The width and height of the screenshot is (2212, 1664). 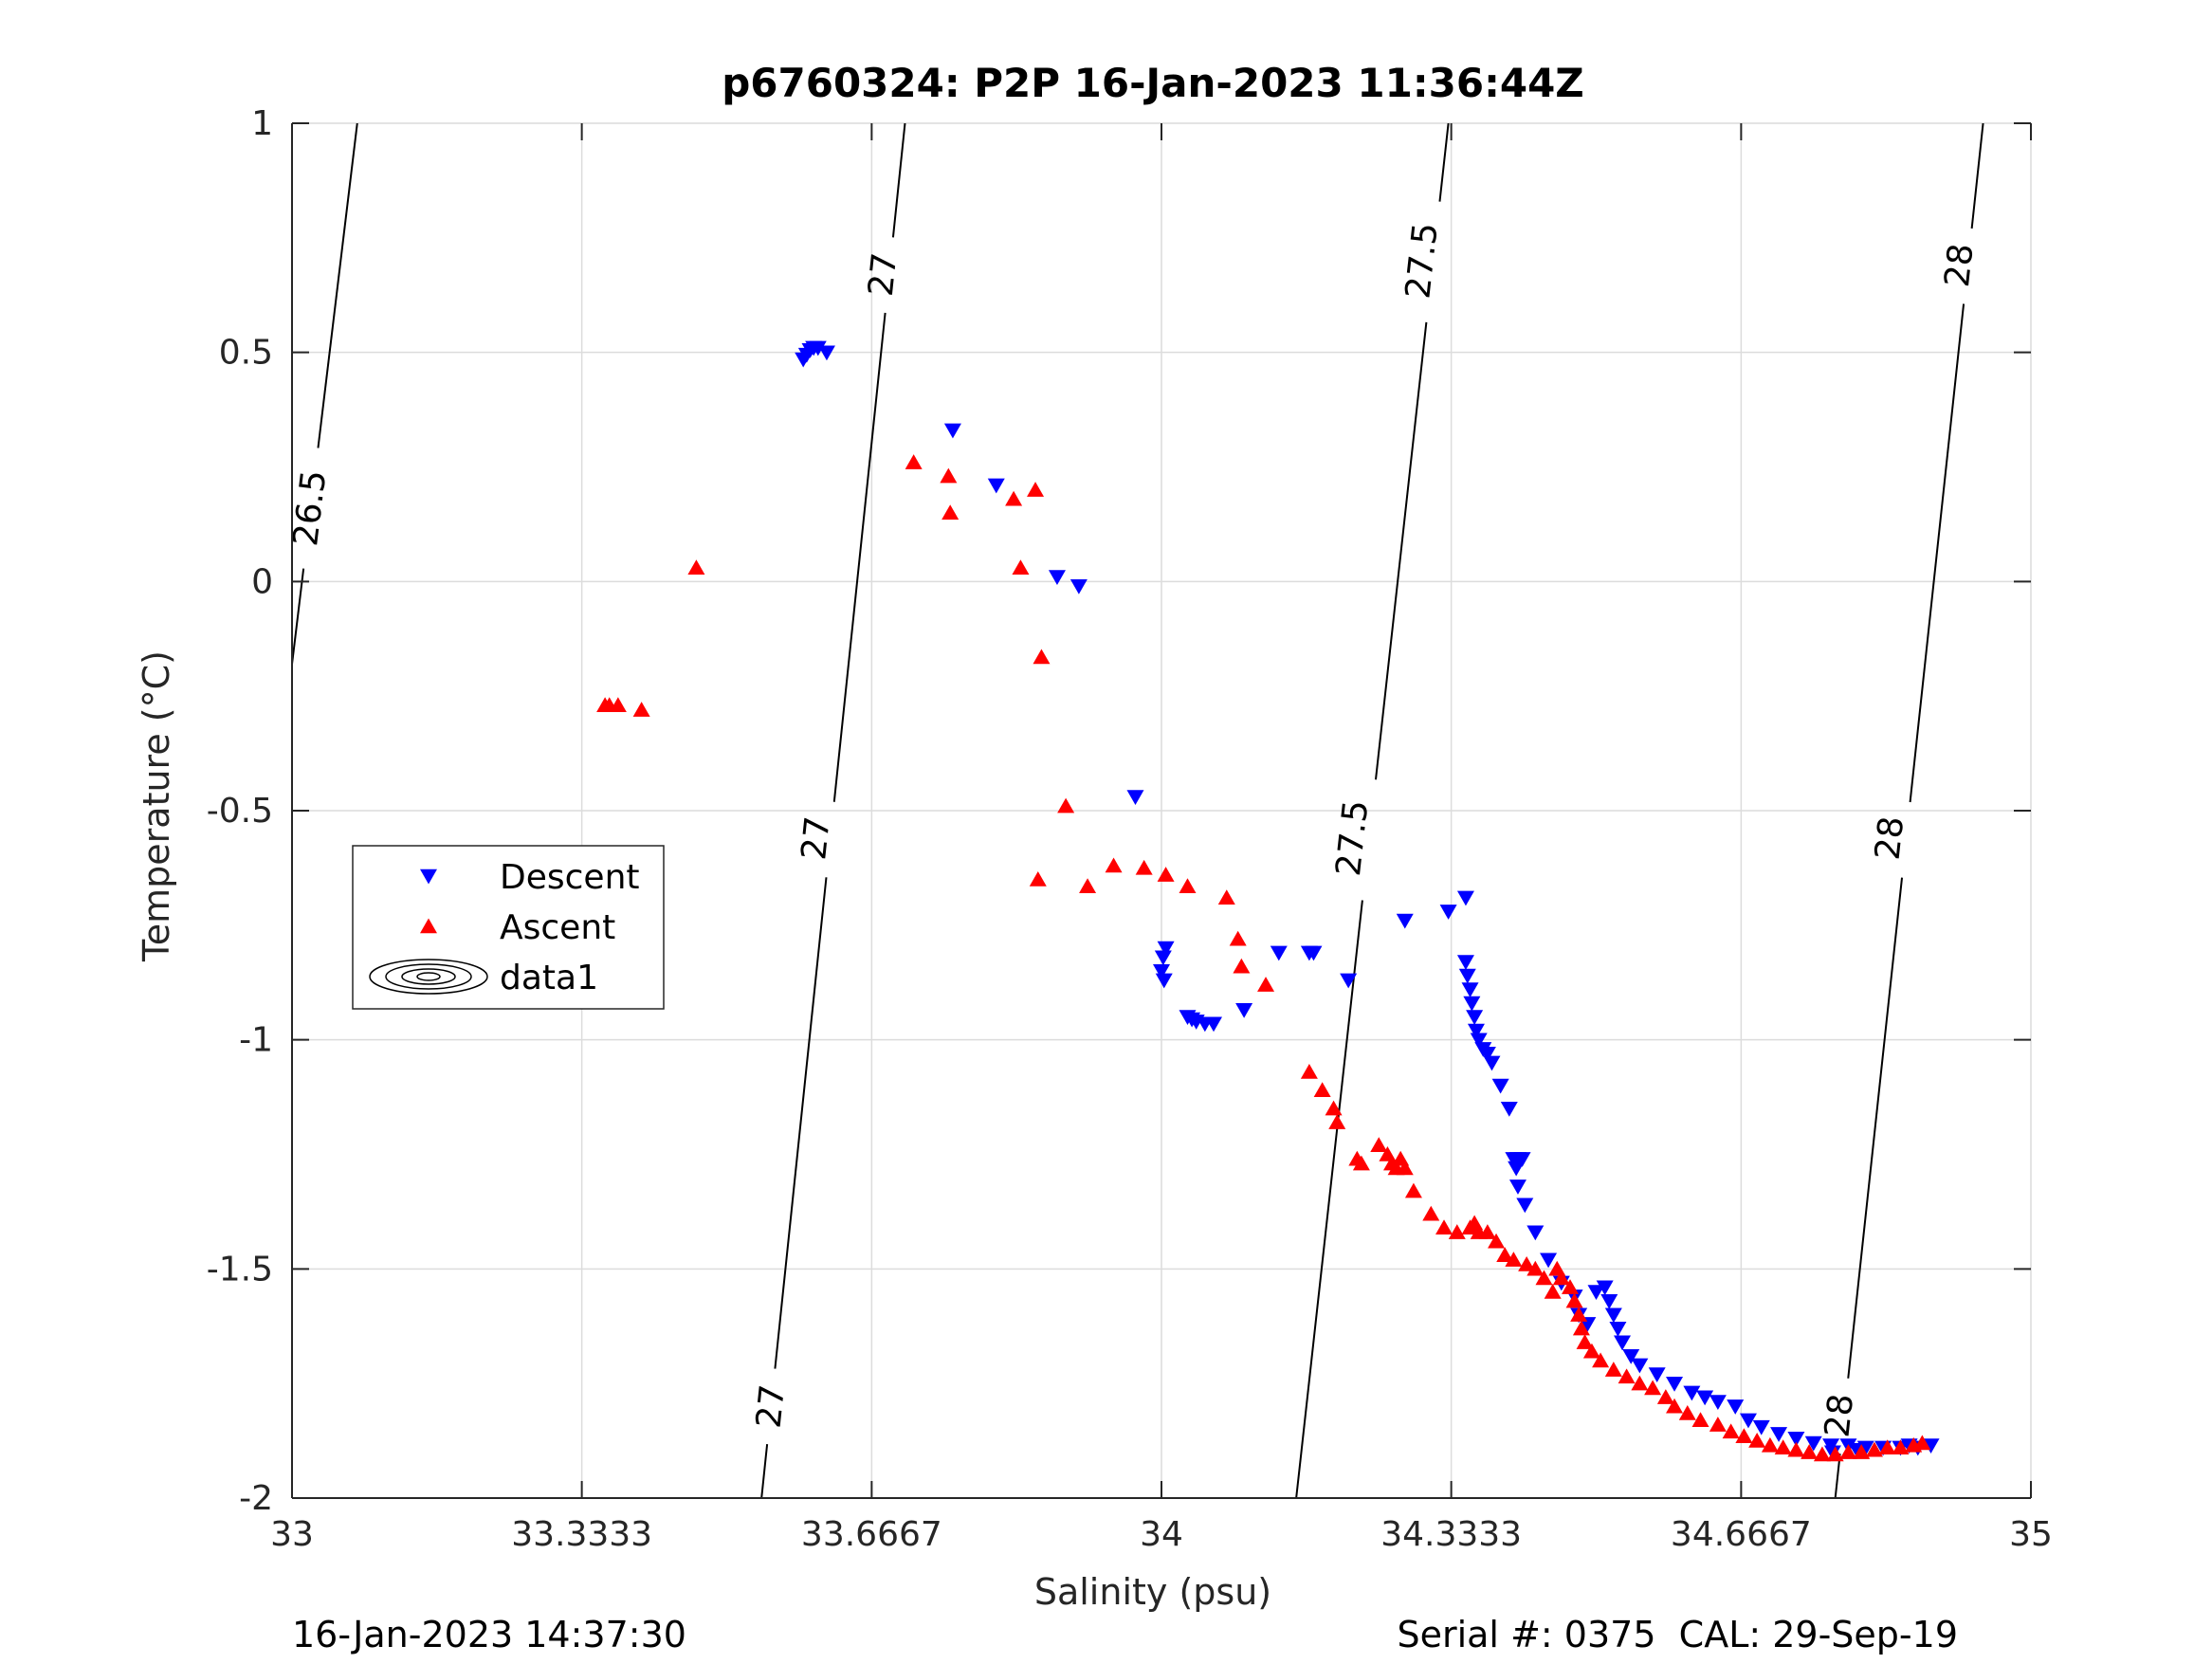 I want to click on y-tick-label: 0, so click(x=262, y=581).